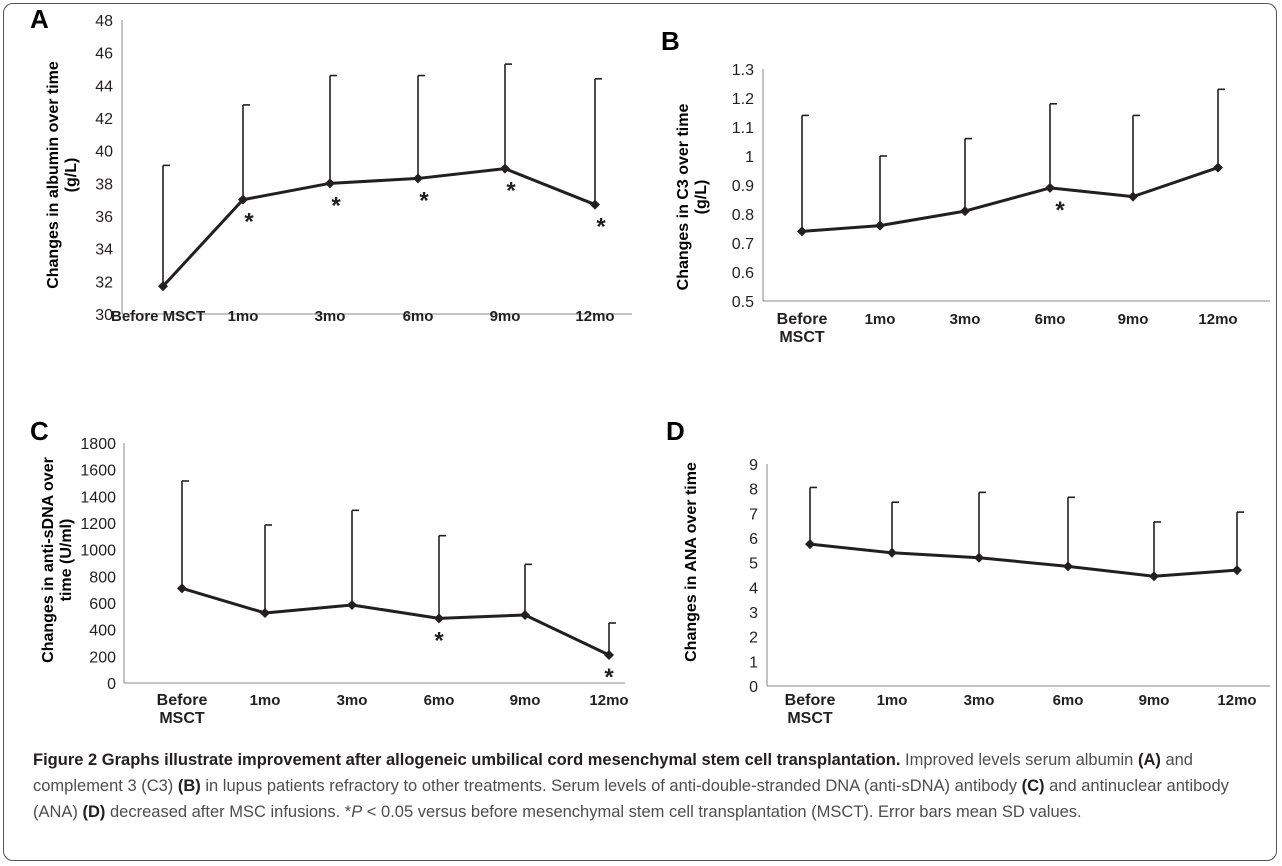 Image resolution: width=1282 pixels, height=866 pixels. What do you see at coordinates (104, 21) in the screenshot?
I see `y-tick-label: 48` at bounding box center [104, 21].